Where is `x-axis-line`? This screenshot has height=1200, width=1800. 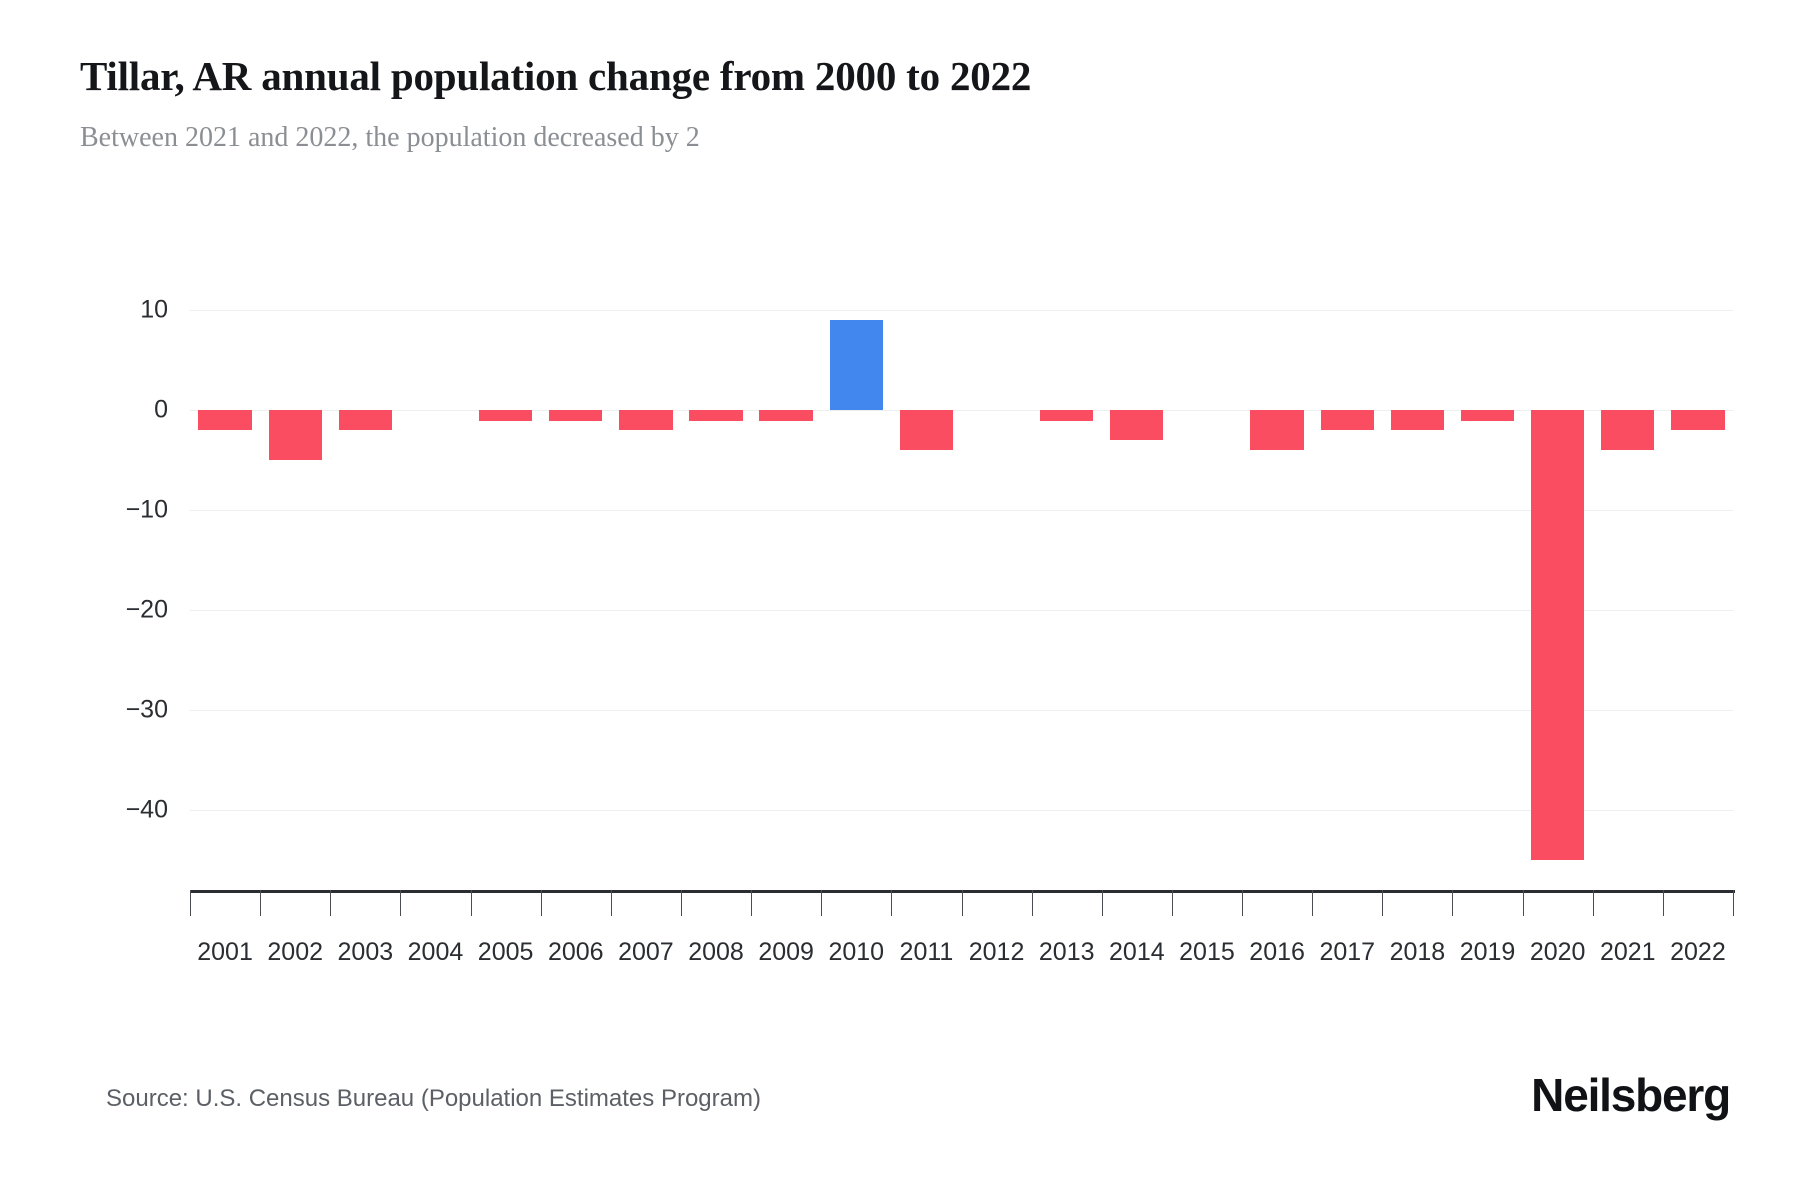
x-axis-line is located at coordinates (962, 891).